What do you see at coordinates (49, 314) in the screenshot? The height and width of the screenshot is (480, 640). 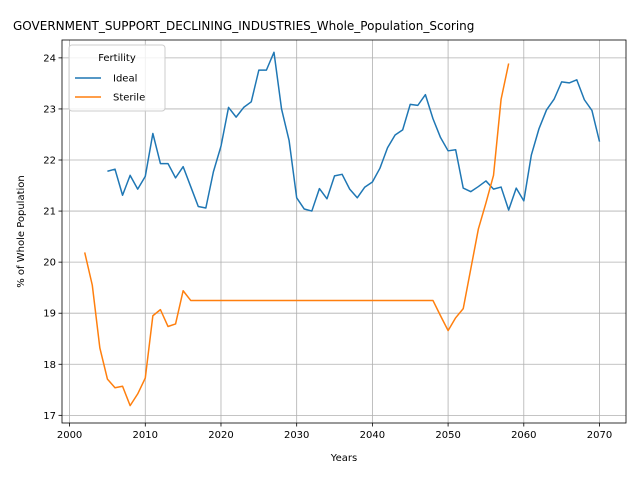 I see `y-tick-label: 19` at bounding box center [49, 314].